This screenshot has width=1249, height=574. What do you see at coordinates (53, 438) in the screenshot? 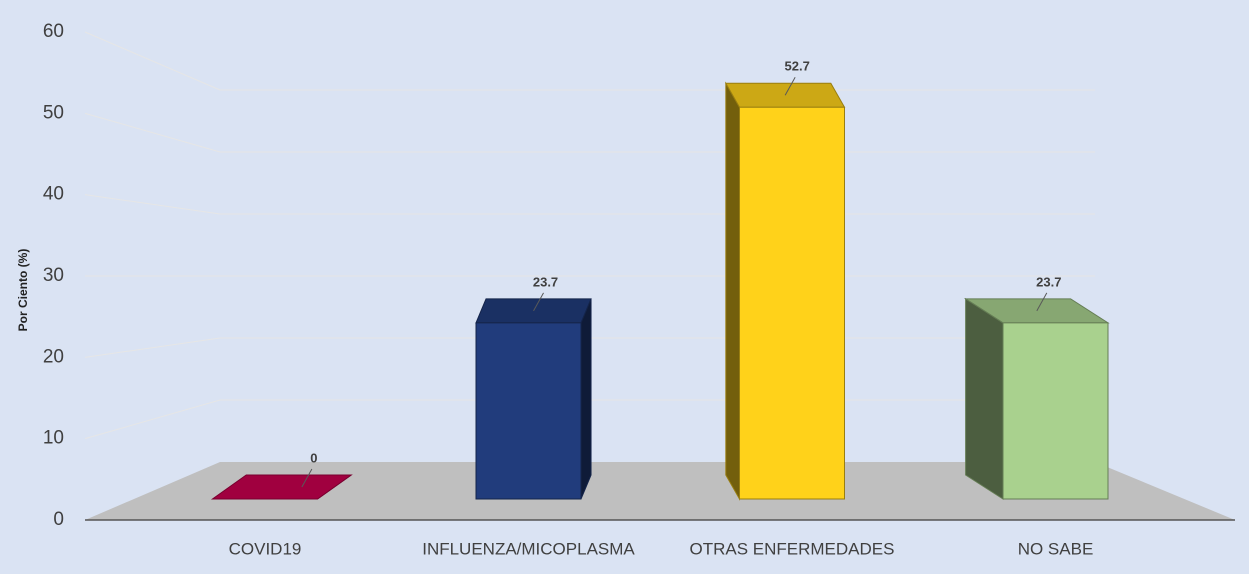
I see `y-tick-label: 10` at bounding box center [53, 438].